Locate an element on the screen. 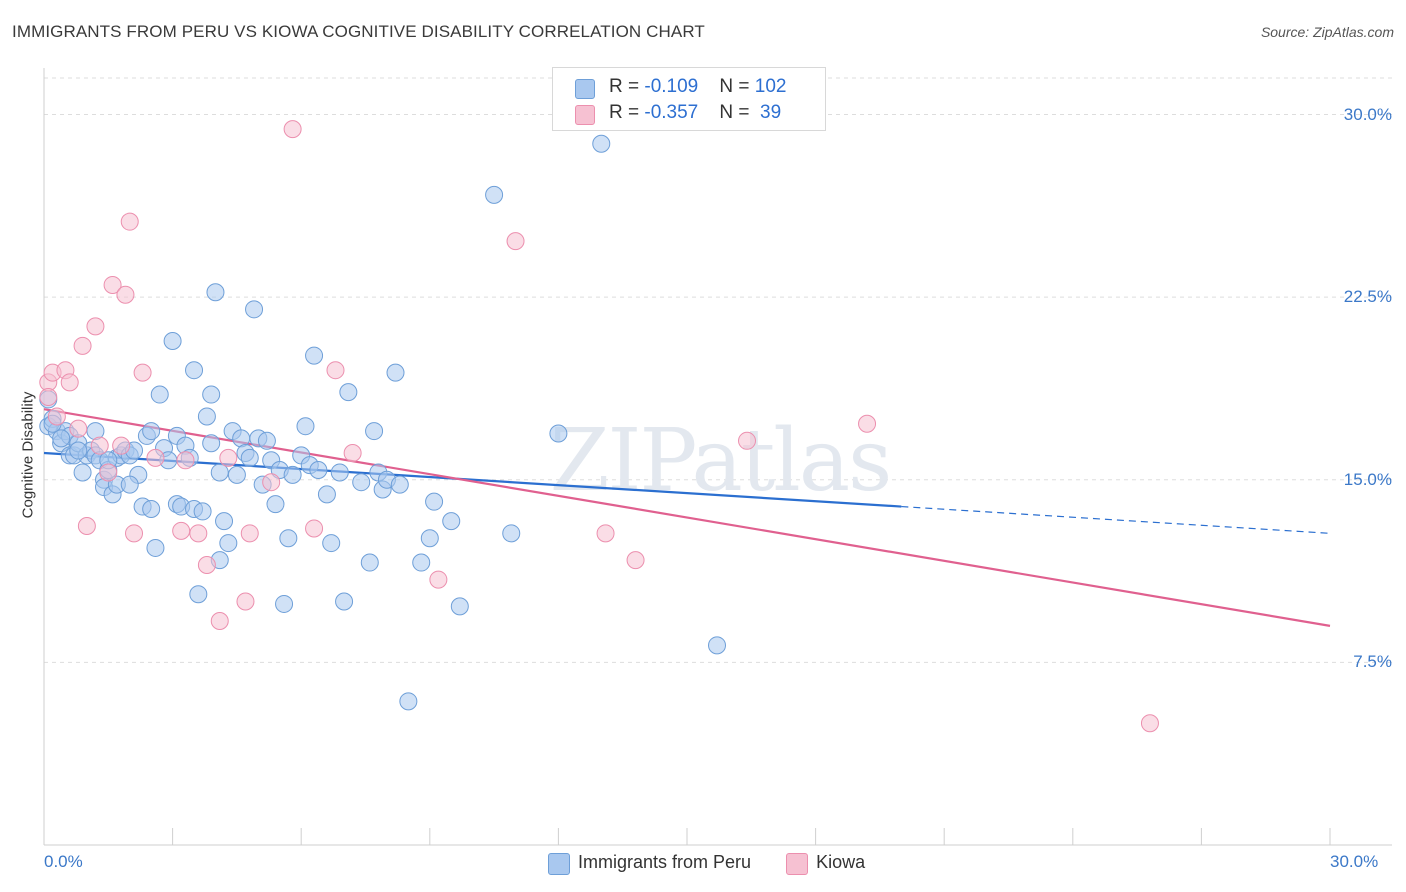 This screenshot has height=892, width=1406. peru-legend-swatch-icon is located at coordinates (559, 864).